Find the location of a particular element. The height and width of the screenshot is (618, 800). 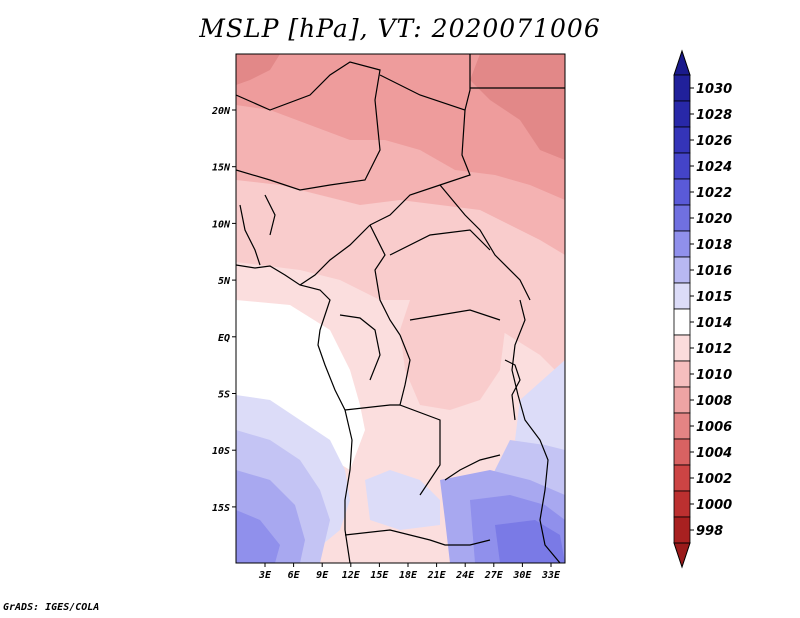

colorbar-label: 1016 is located at coordinates (714, 271).